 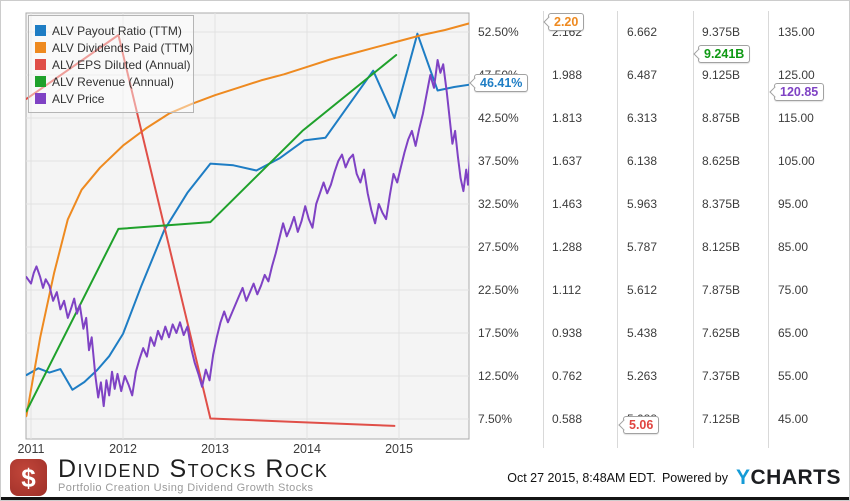 What do you see at coordinates (642, 333) in the screenshot?
I see `y-axis-tick-eps_diluted: 5.438` at bounding box center [642, 333].